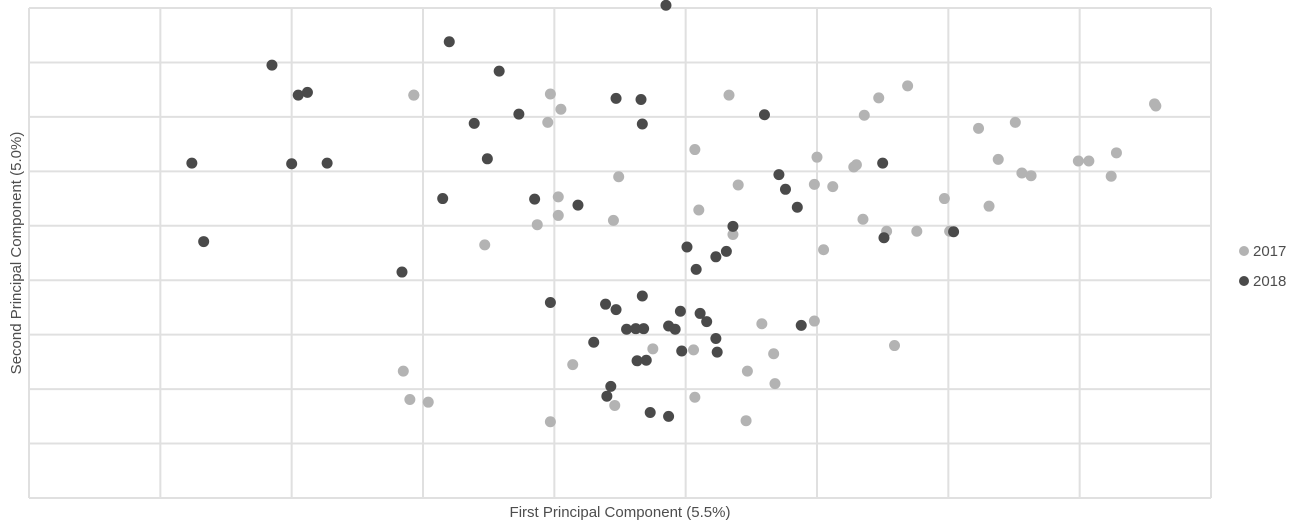  What do you see at coordinates (620, 512) in the screenshot?
I see `x-axis-label: First Principal Component (5.5%)` at bounding box center [620, 512].